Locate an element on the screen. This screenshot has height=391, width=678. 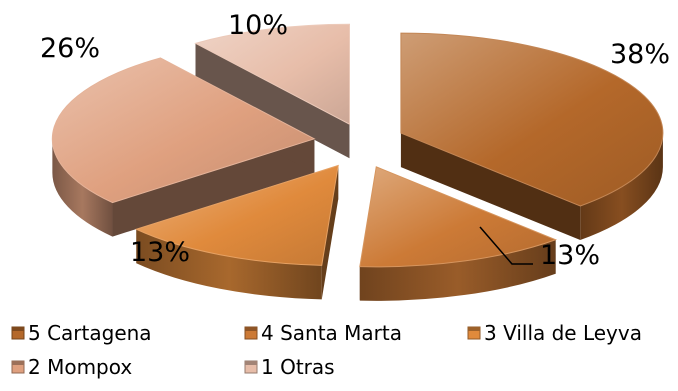
leader-lines is located at coordinates (506, 245).